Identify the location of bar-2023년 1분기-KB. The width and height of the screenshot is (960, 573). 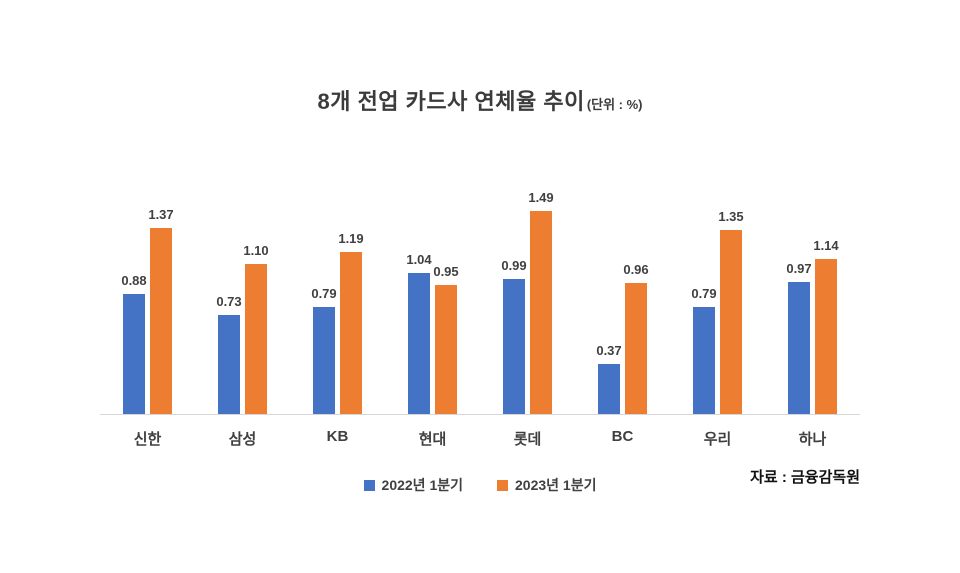
(351, 333).